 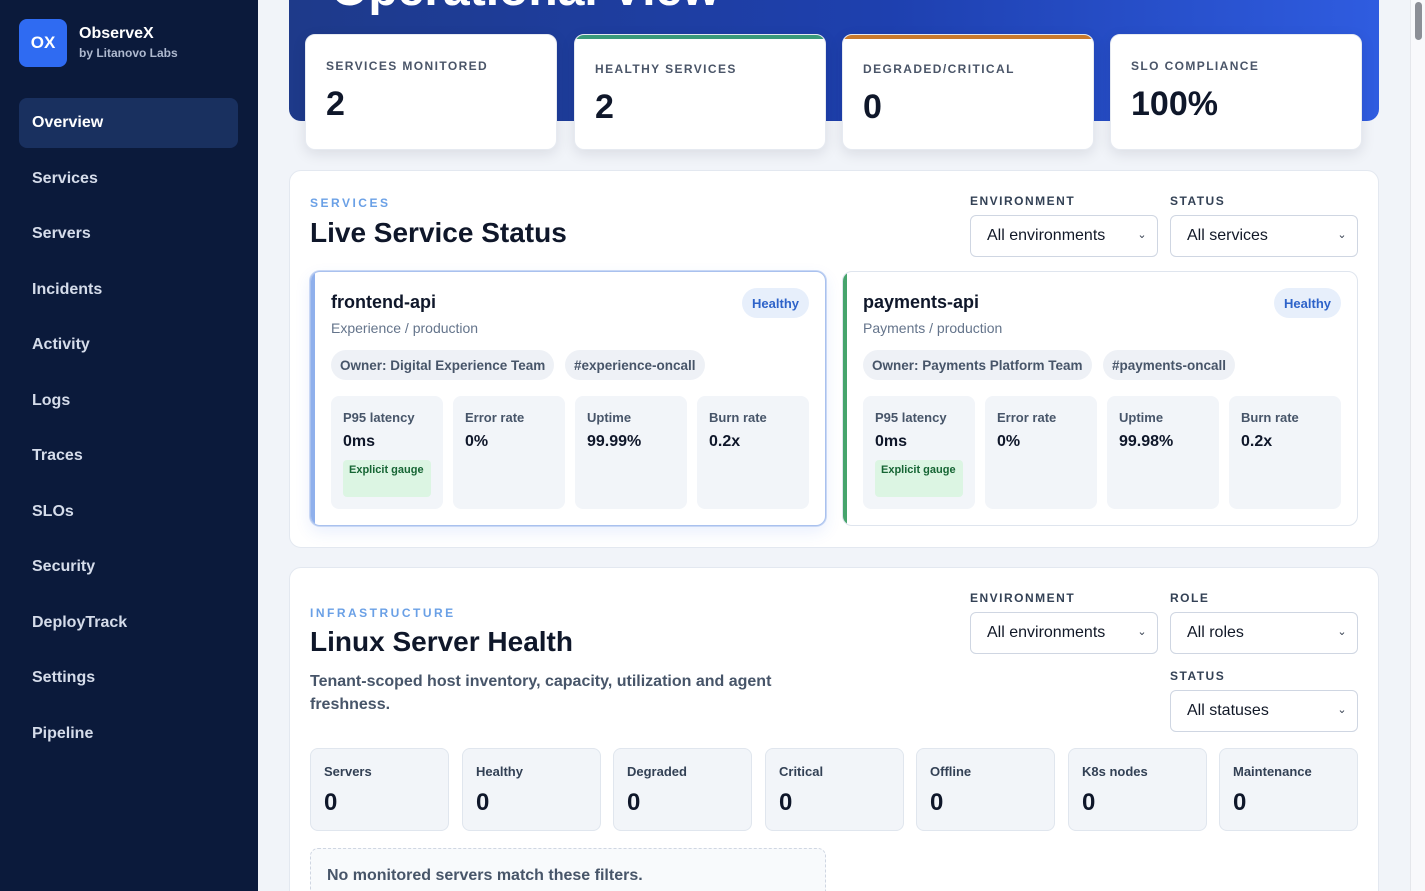 I want to click on scrollbar-thumb, so click(x=1418, y=21).